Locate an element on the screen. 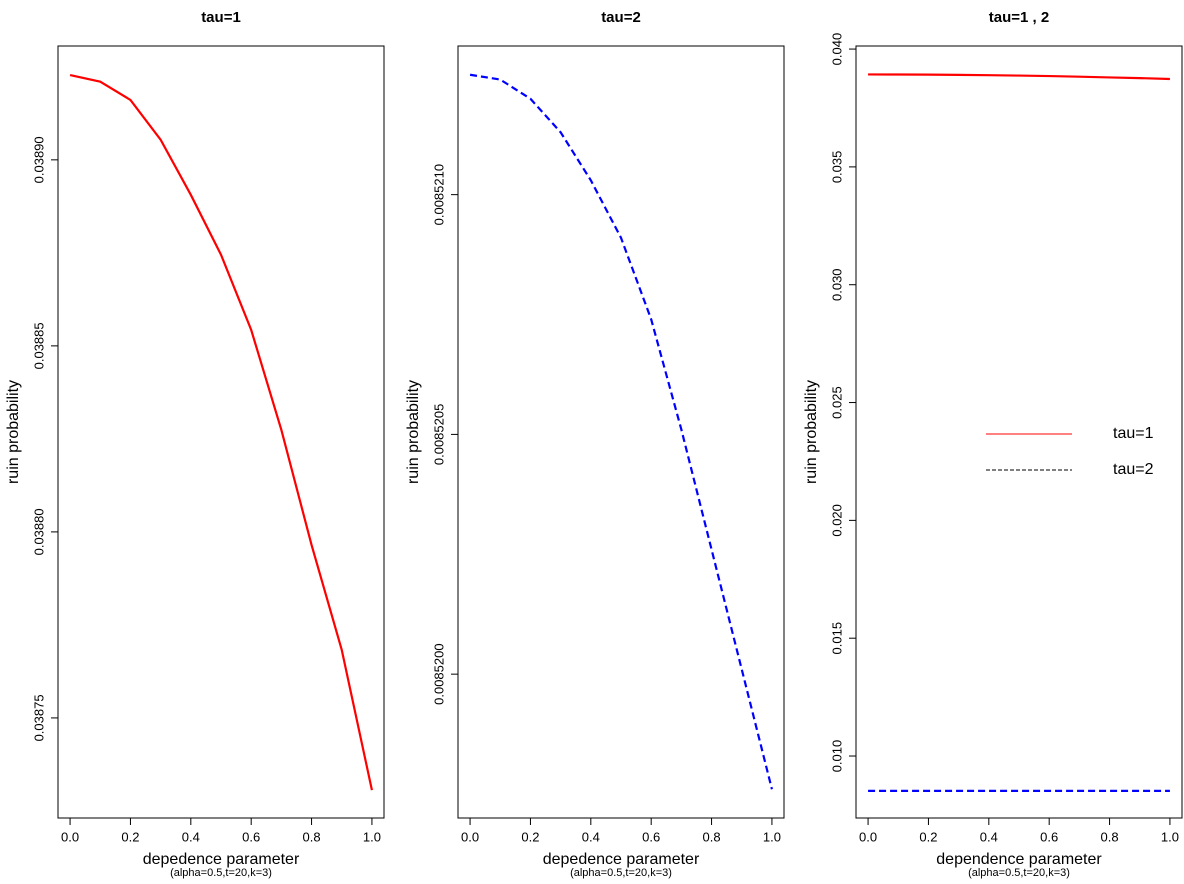 This screenshot has height=884, width=1184. data-line is located at coordinates (1019, 77).